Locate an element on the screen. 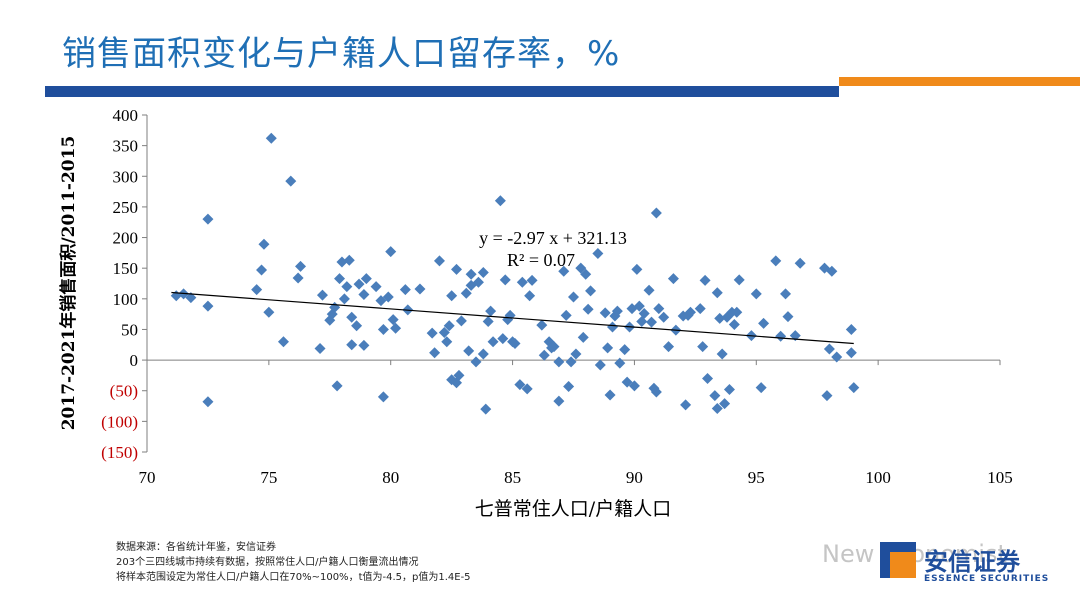  y-tick-label: 150 is located at coordinates (126, 268).